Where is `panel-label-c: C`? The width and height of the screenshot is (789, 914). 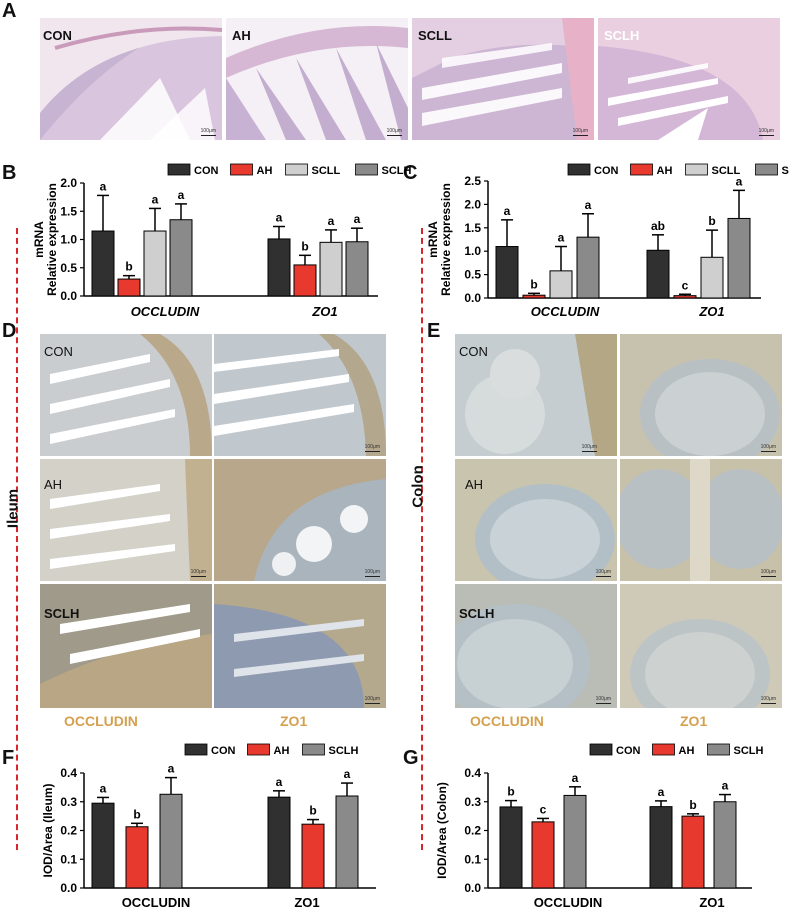
panel-label-c: C is located at coordinates (410, 173).